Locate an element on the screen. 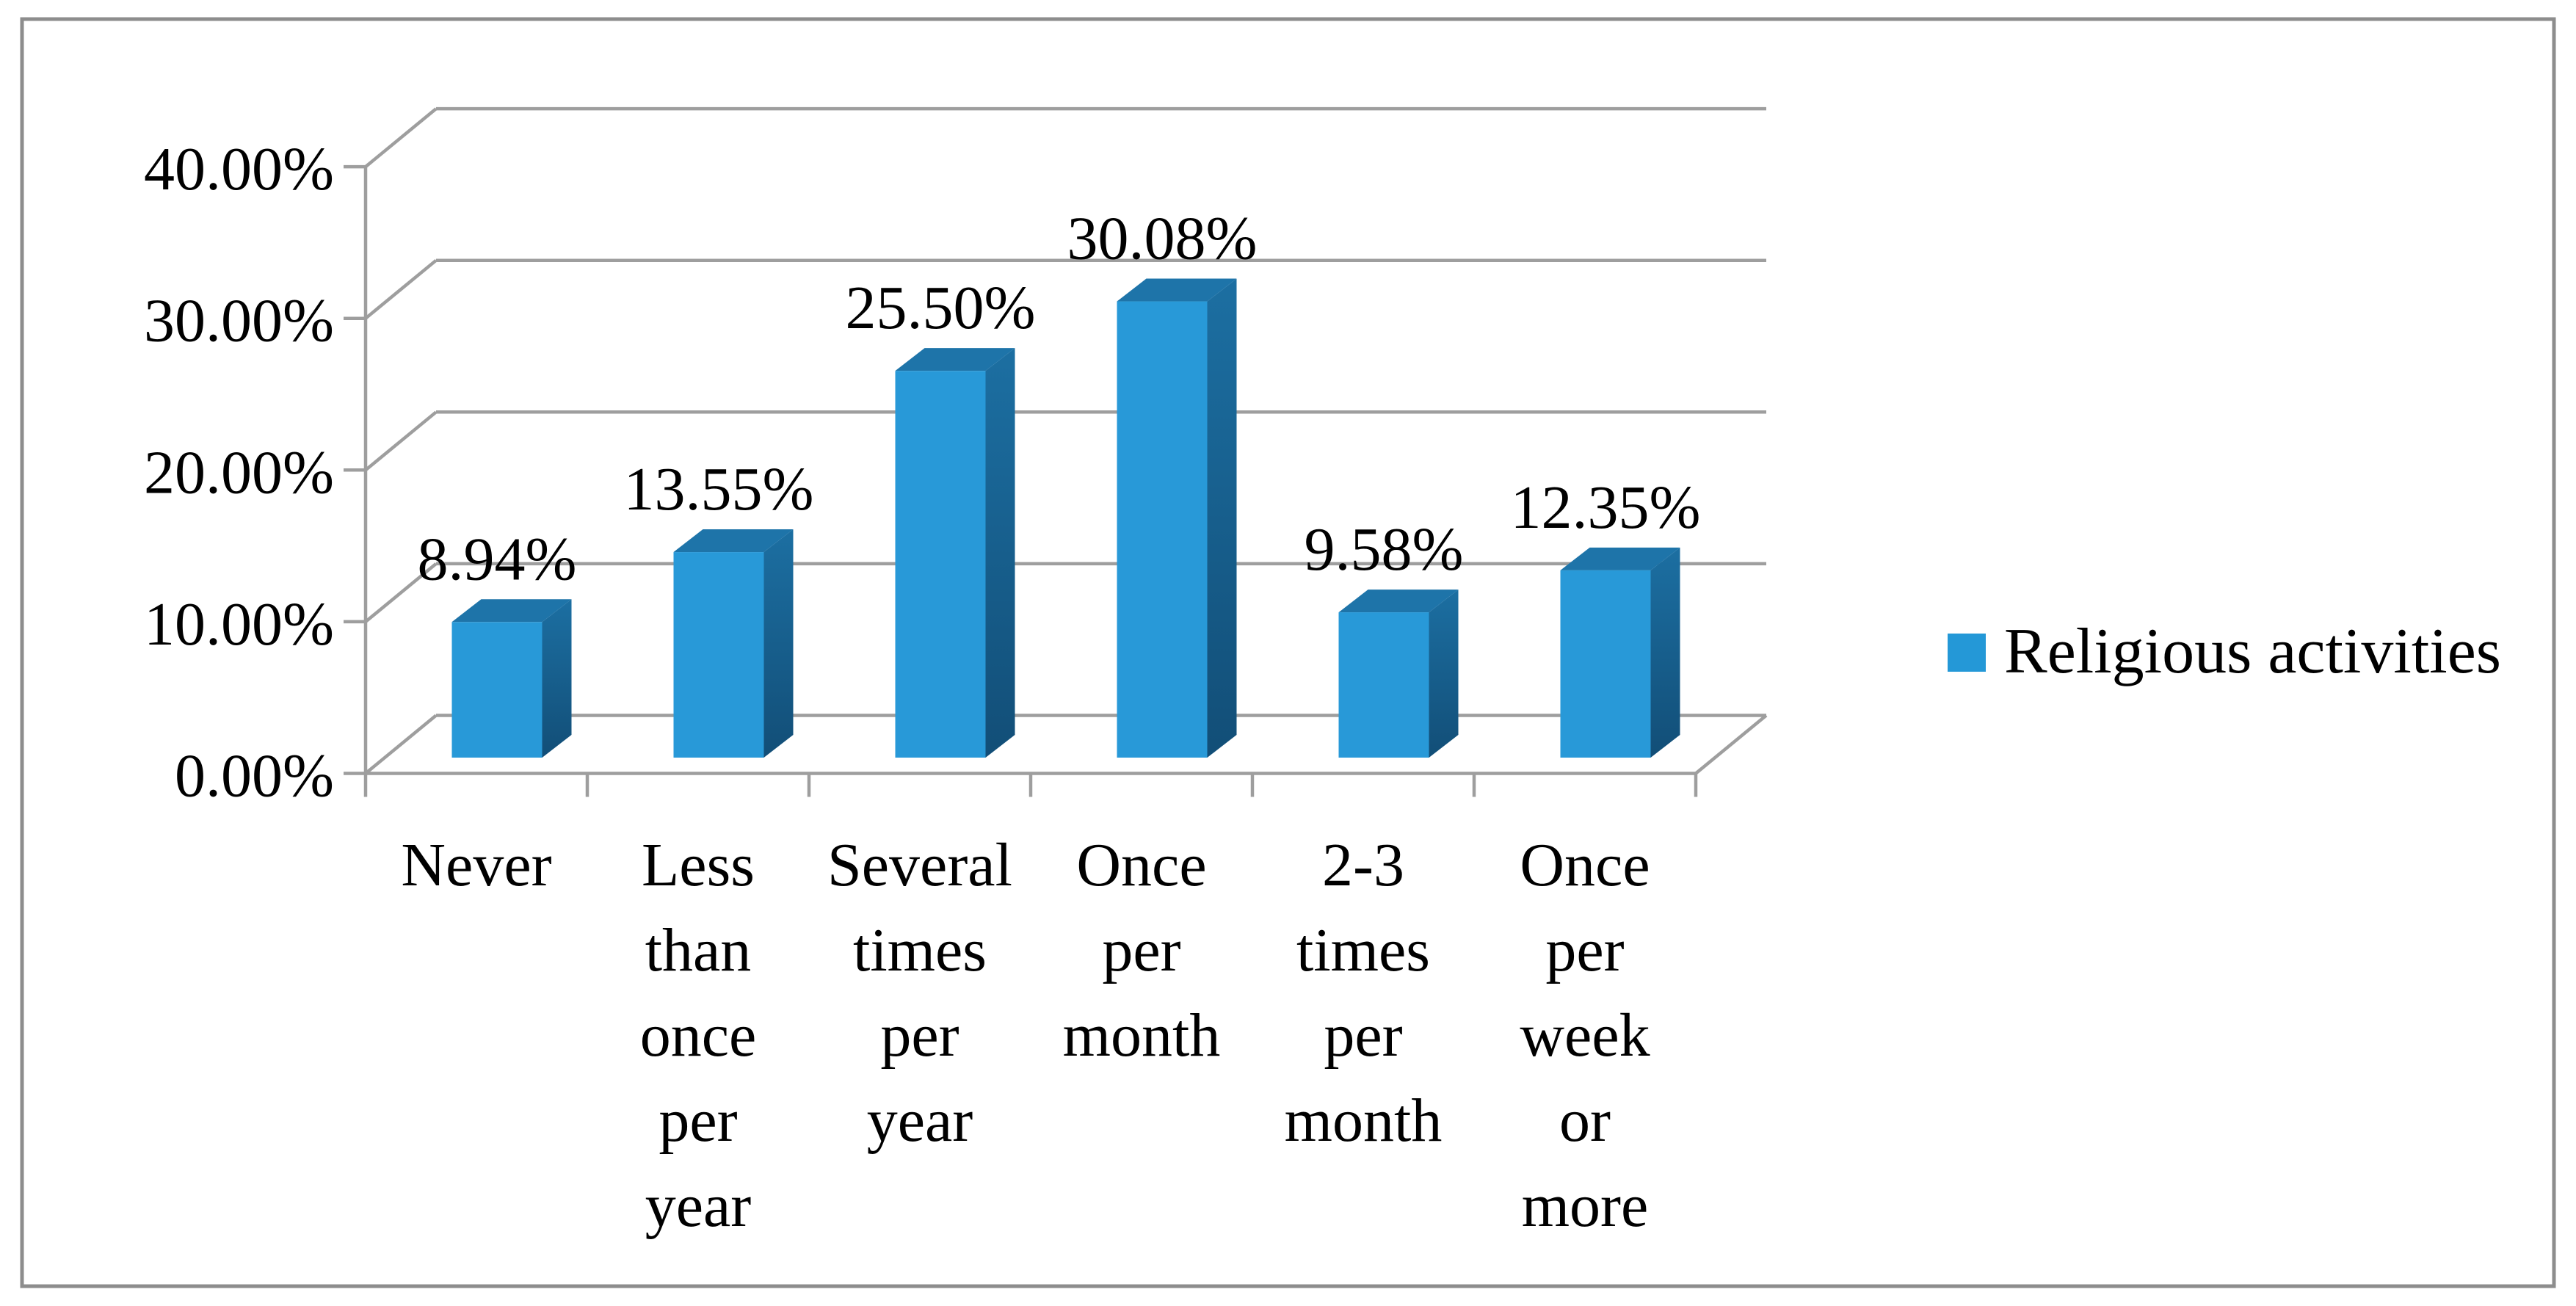 The width and height of the screenshot is (2576, 1306). data-label: 9.58% is located at coordinates (1385, 549).